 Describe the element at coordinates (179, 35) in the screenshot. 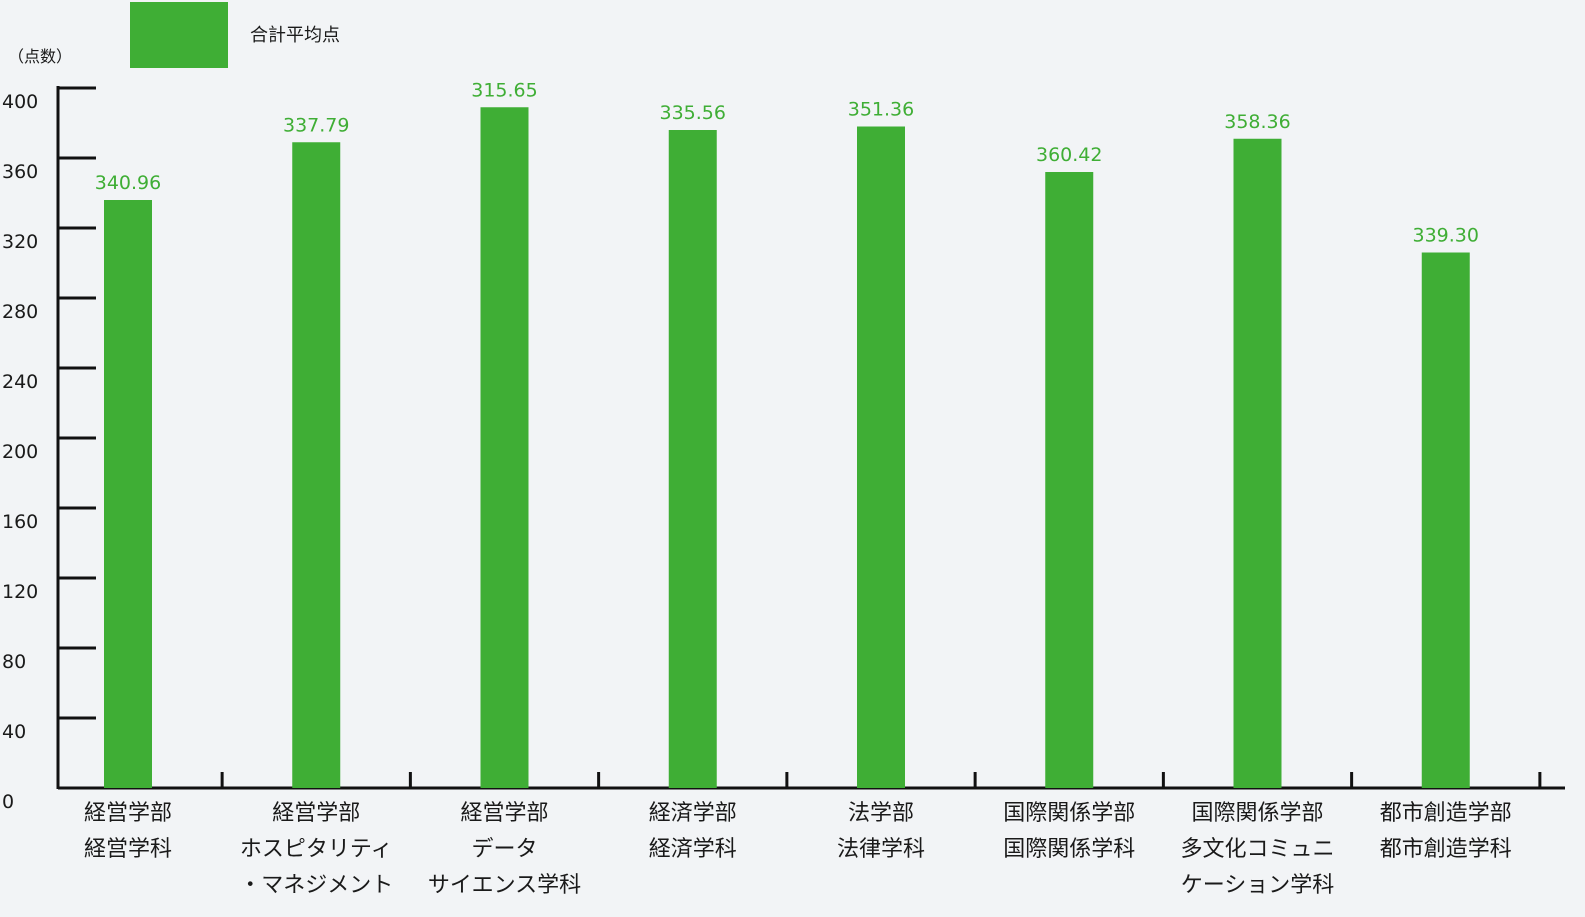

I see `legend-swatch` at that location.